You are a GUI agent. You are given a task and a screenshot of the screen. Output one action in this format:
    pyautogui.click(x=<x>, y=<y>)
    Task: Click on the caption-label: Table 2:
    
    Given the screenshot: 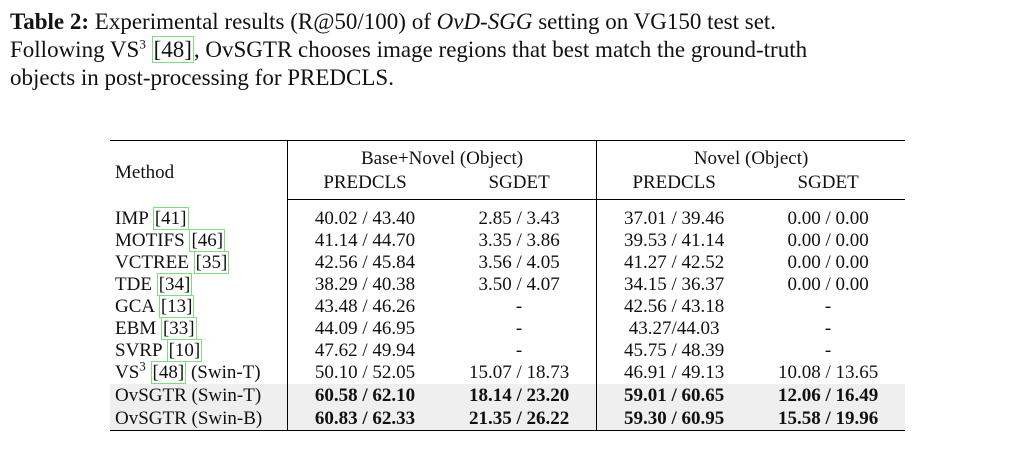 What is the action you would take?
    pyautogui.click(x=50, y=21)
    